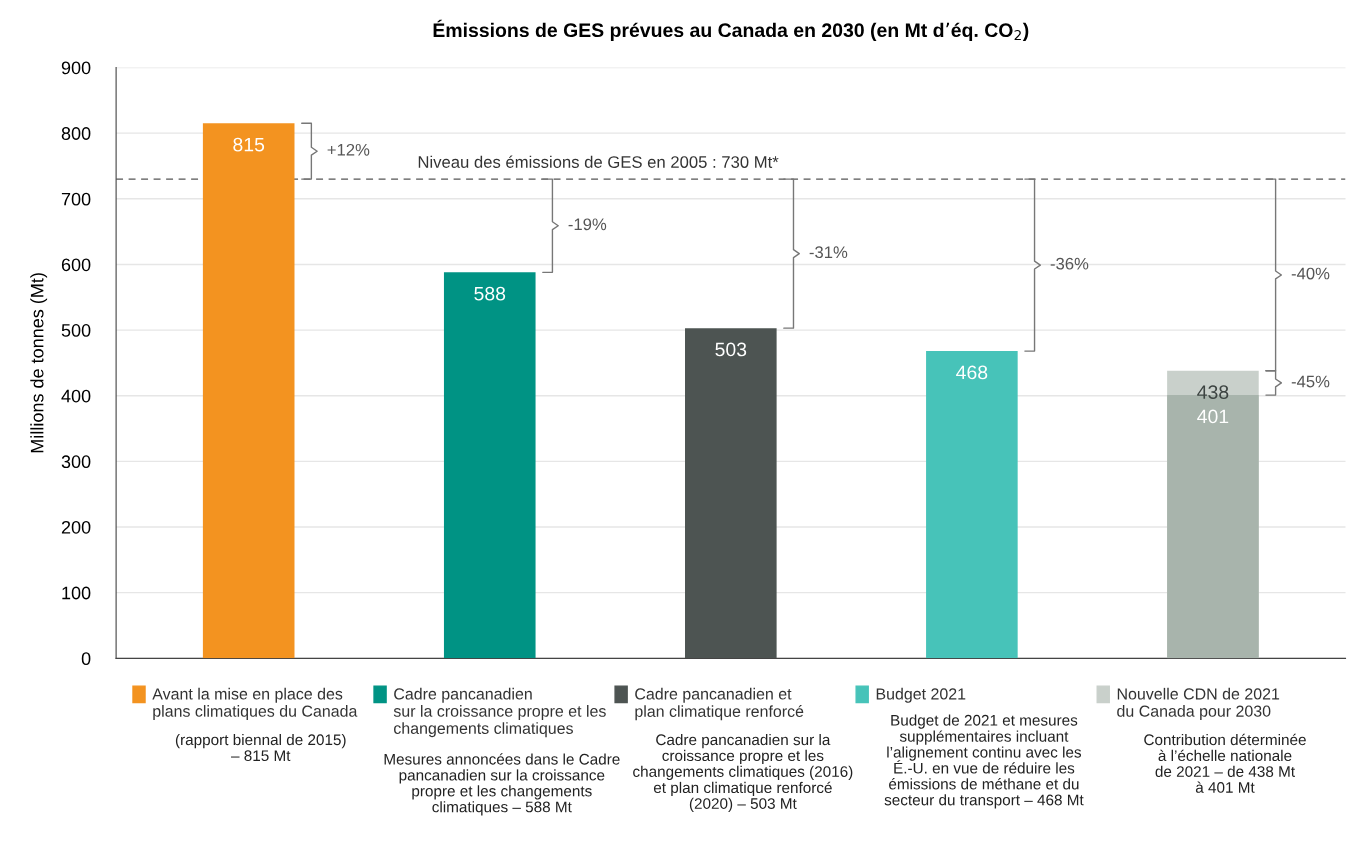 The image size is (1366, 844). What do you see at coordinates (255, 703) in the screenshot?
I see `x-tick-label: Avant la mise en place des plans climatiques du Canada` at bounding box center [255, 703].